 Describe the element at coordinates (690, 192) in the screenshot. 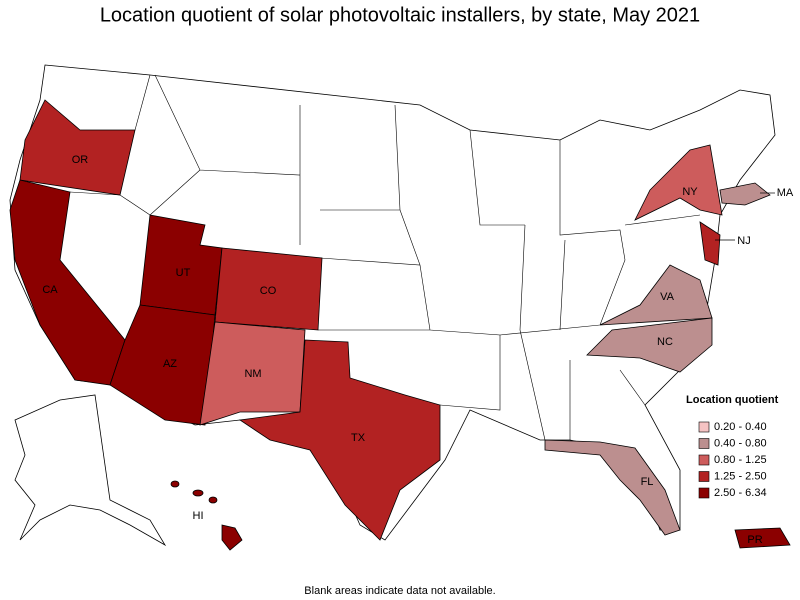

I see `state-label: NY` at that location.